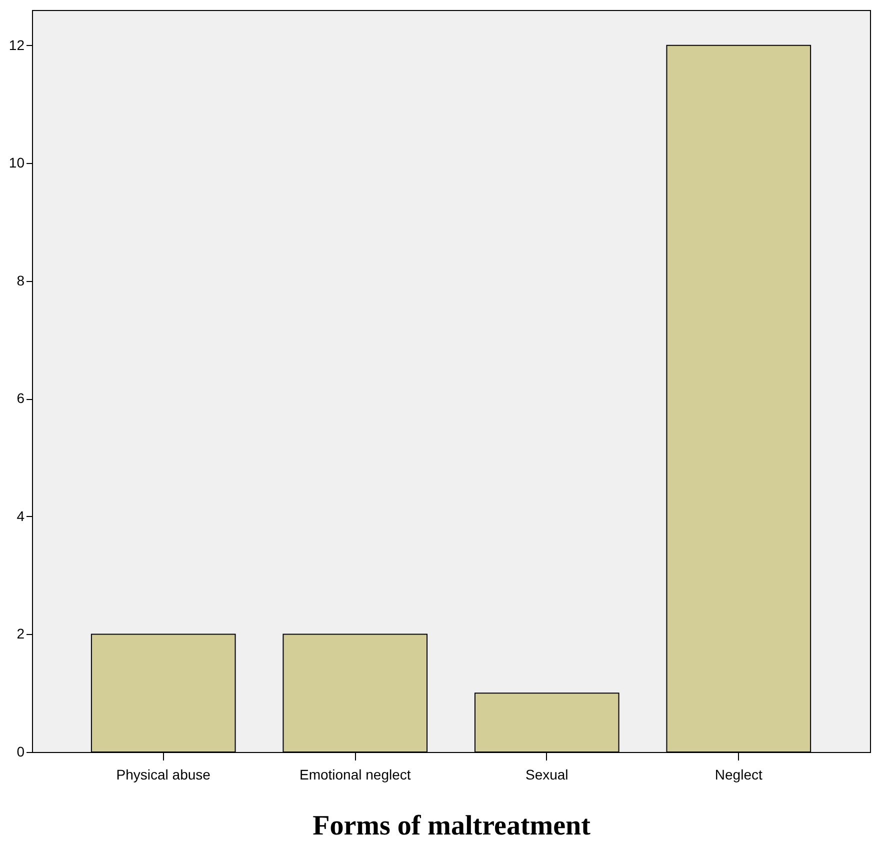 The image size is (881, 854). I want to click on y-tick-label: 8, so click(20, 280).